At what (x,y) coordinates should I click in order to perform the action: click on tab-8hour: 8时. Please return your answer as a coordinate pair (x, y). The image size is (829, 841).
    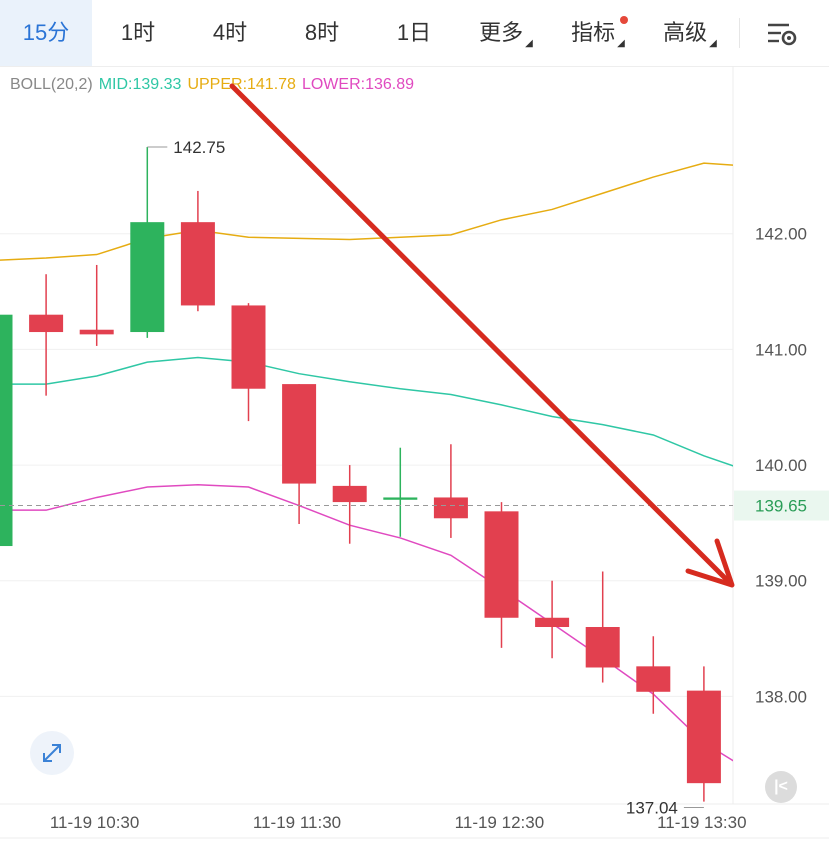
    Looking at the image, I should click on (322, 33).